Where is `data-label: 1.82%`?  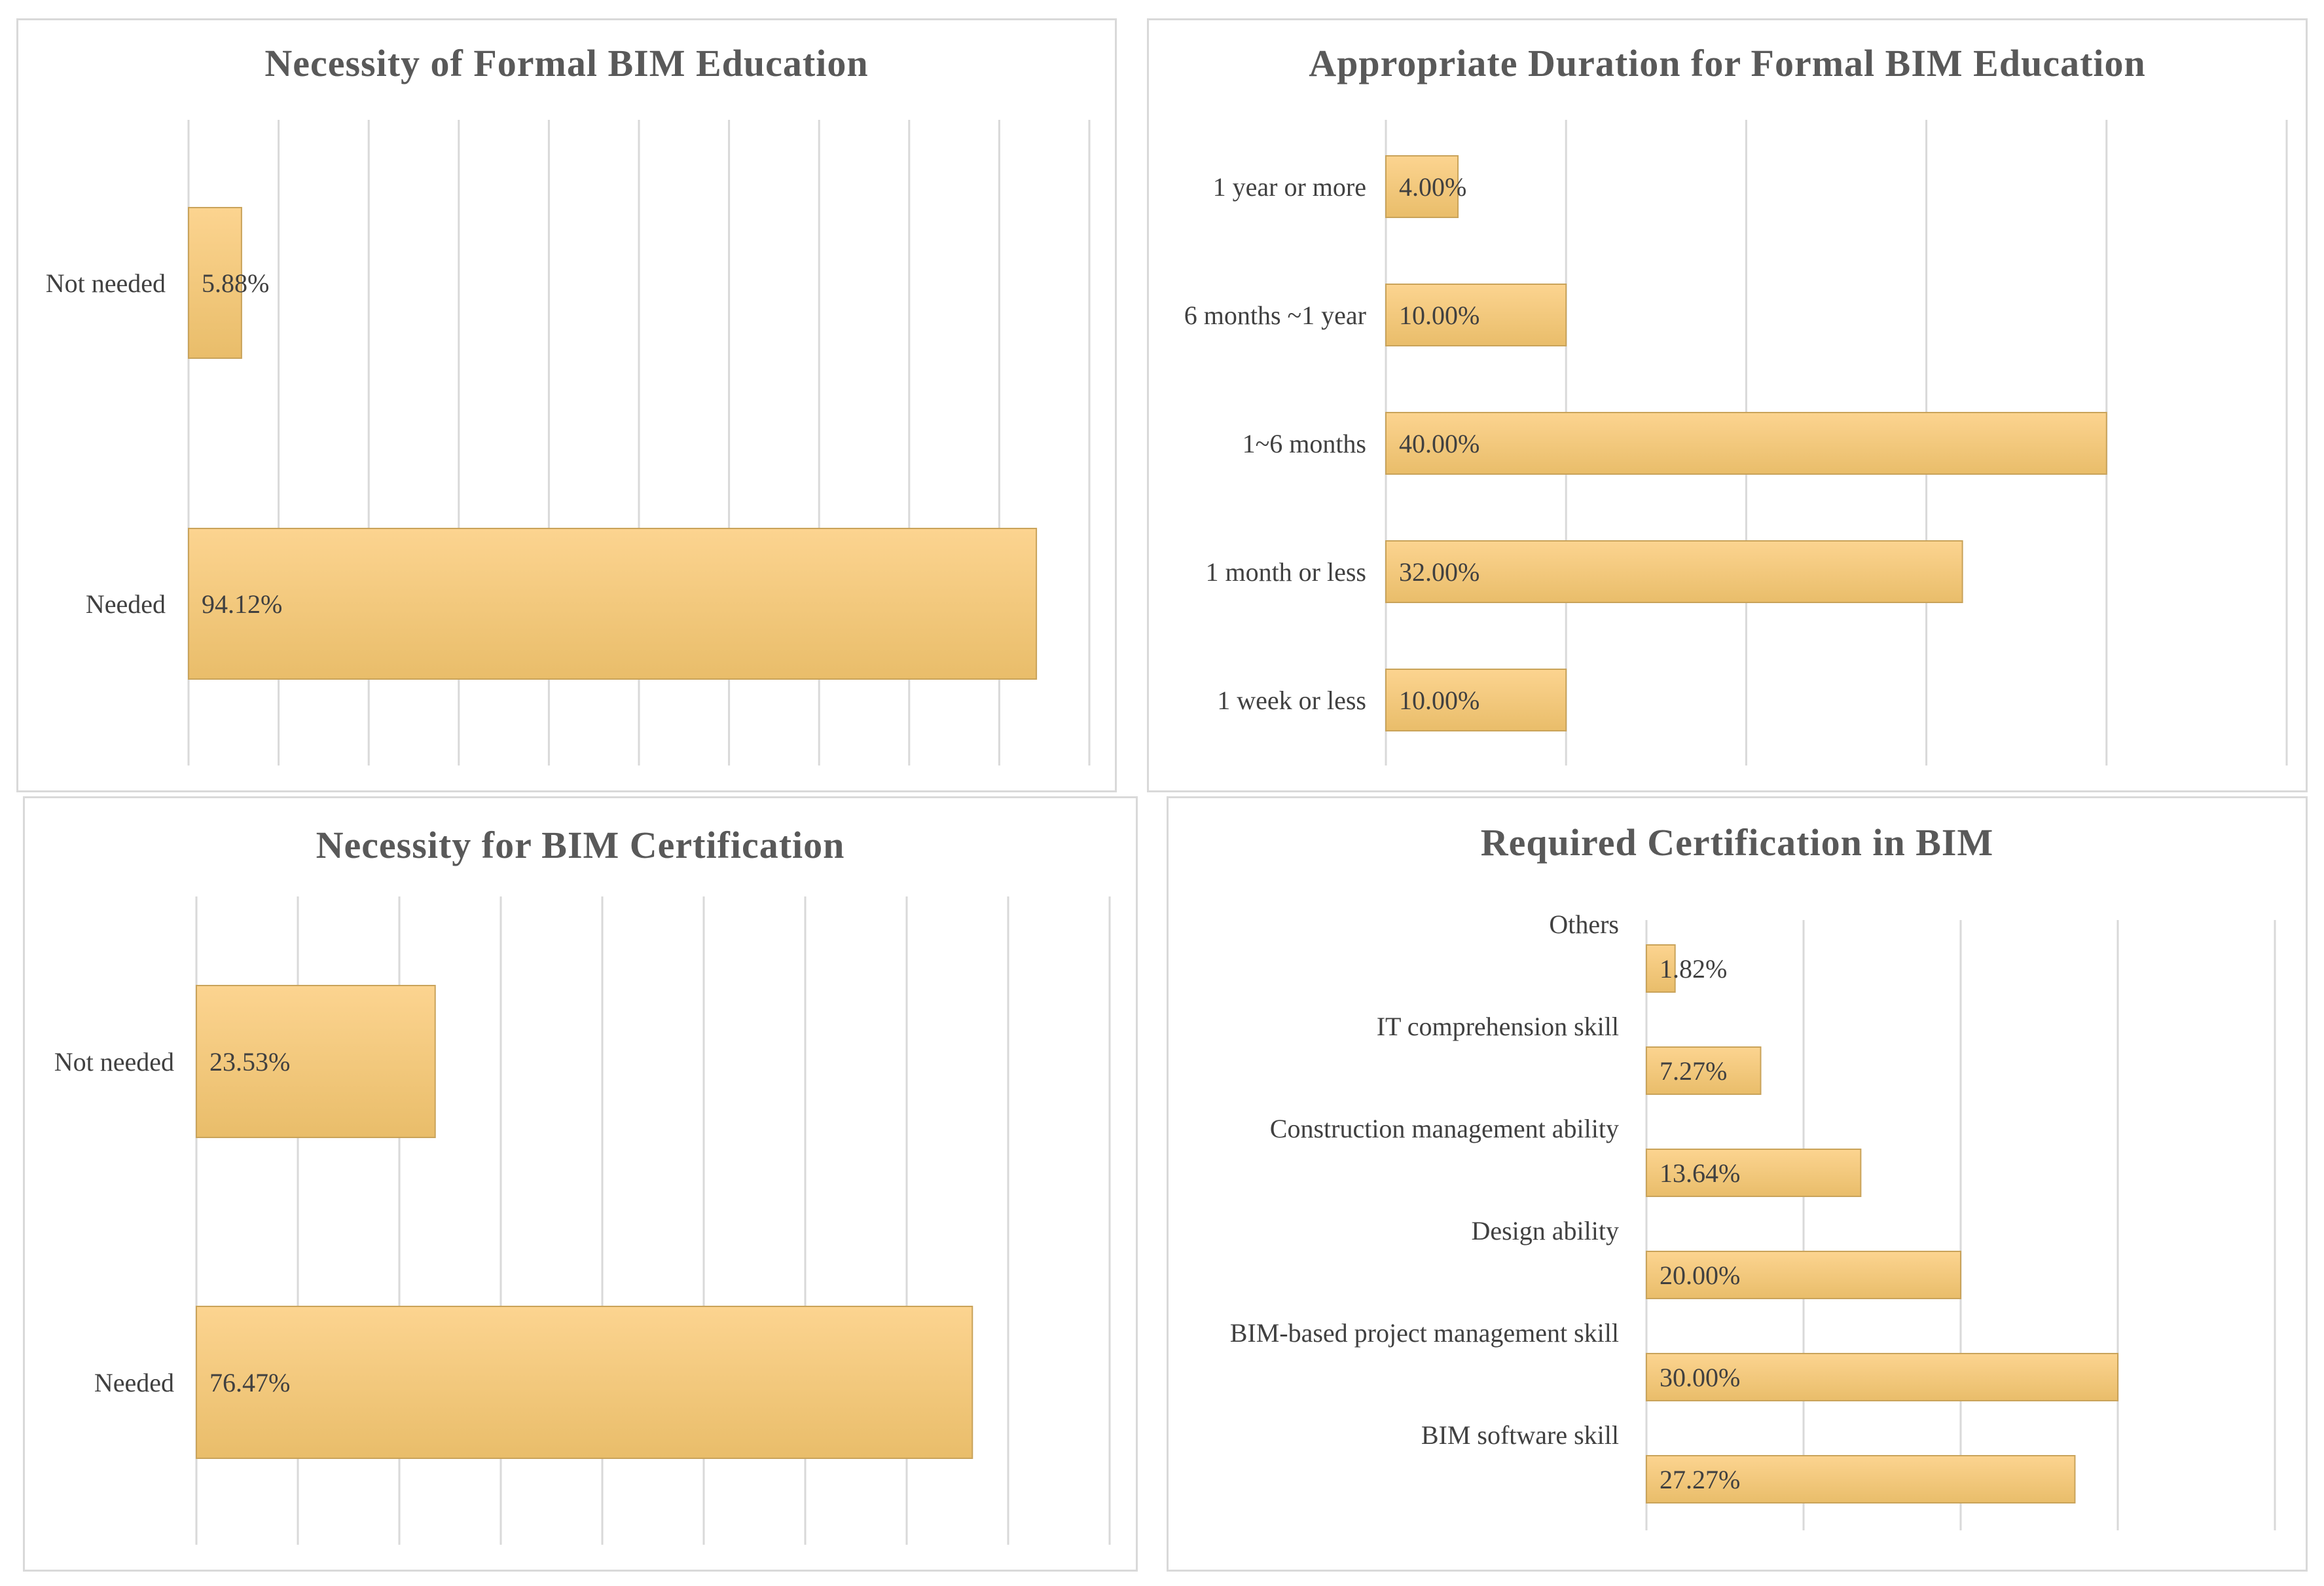 data-label: 1.82% is located at coordinates (1693, 969).